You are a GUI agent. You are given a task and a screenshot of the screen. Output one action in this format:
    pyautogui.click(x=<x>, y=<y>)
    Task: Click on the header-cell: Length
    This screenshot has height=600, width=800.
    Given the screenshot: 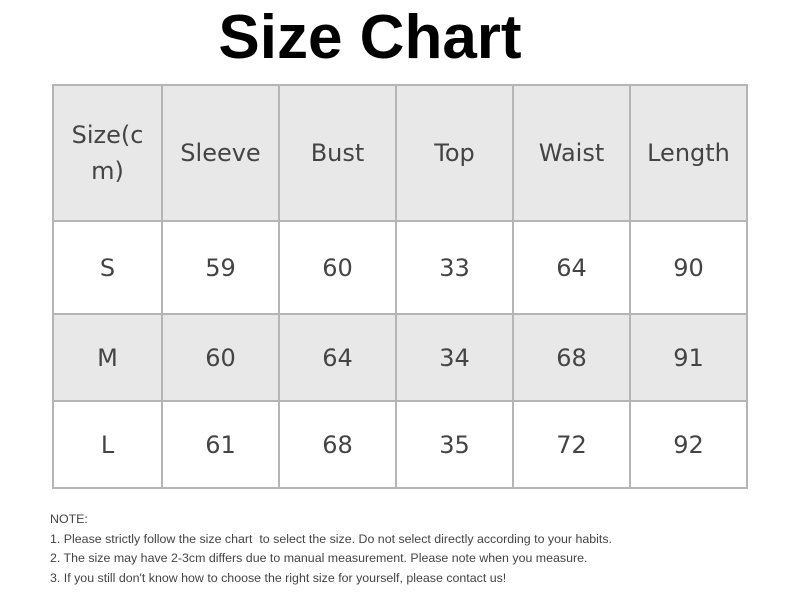 What is the action you would take?
    pyautogui.click(x=688, y=153)
    